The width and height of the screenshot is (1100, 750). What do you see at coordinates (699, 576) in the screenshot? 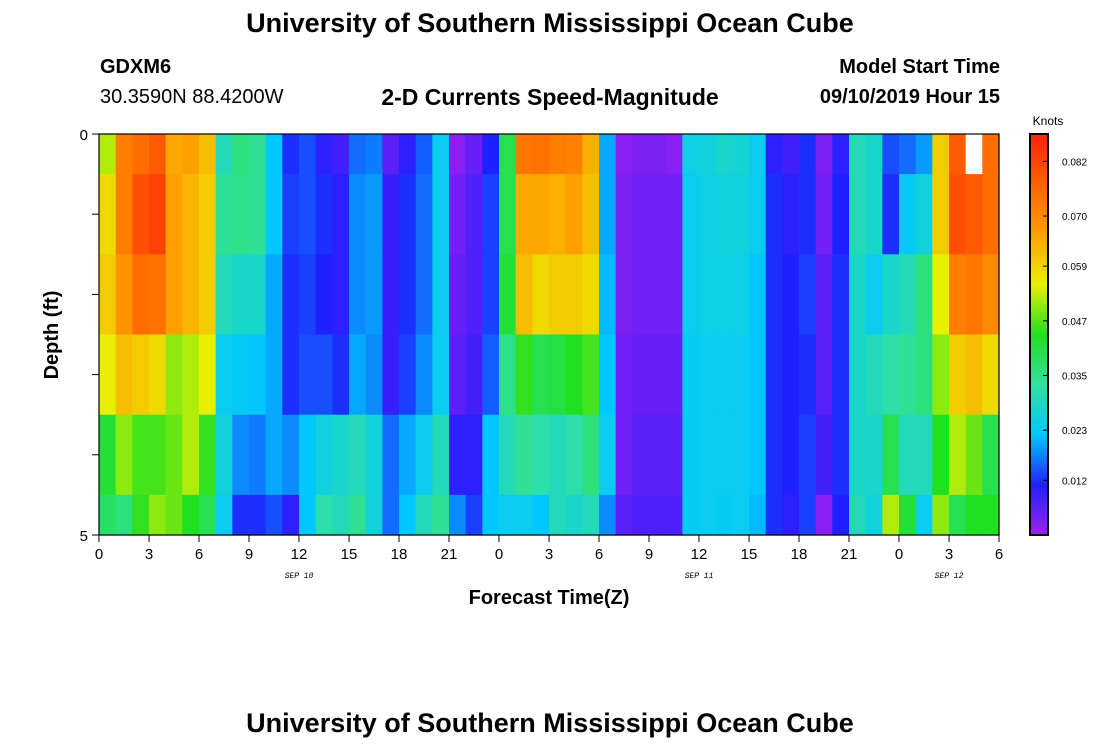
I see `date-label: SEP 11` at bounding box center [699, 576].